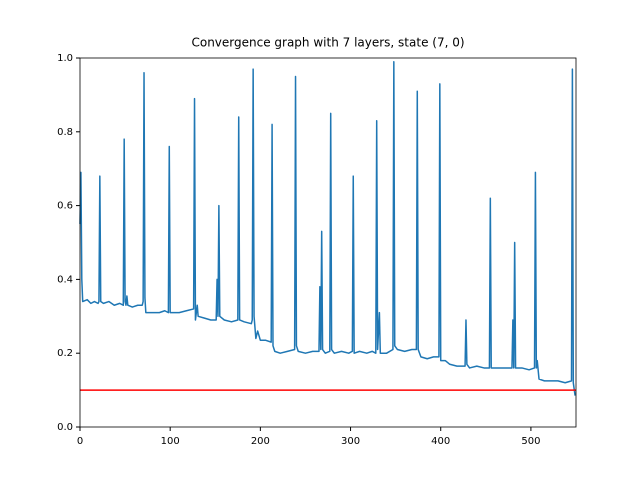 Image resolution: width=640 pixels, height=480 pixels. Describe the element at coordinates (65, 132) in the screenshot. I see `y-tick-label: 0.8` at that location.